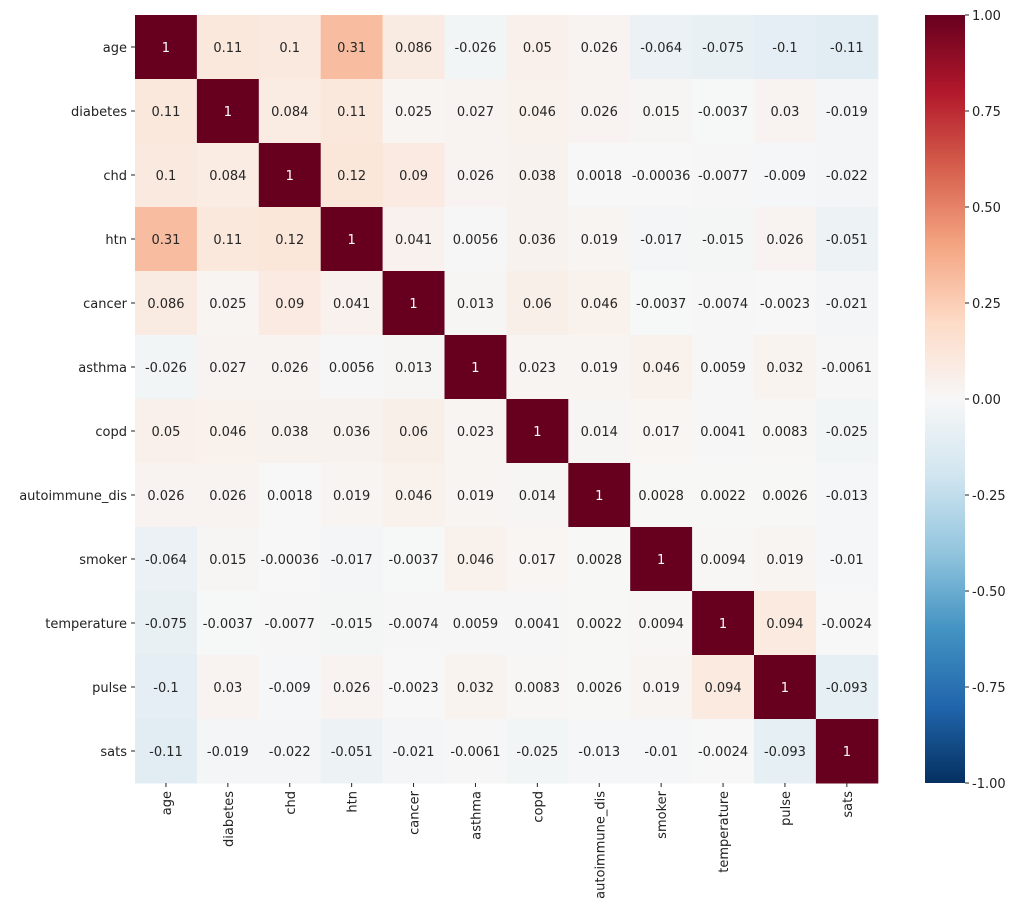 Image resolution: width=1025 pixels, height=924 pixels. Describe the element at coordinates (413, 112) in the screenshot. I see `cell-annotation: 0.025` at that location.